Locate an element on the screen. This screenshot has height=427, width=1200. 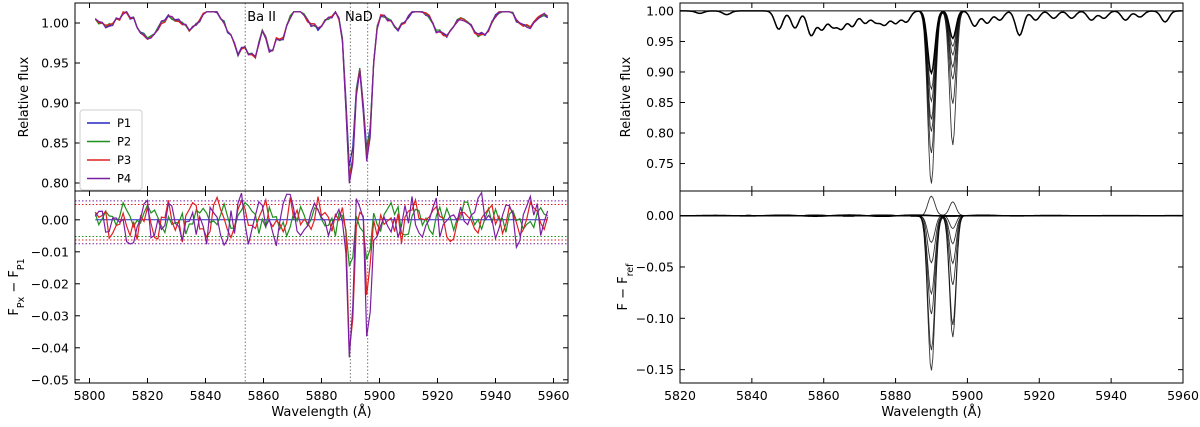
y-axis-label-part: Px is located at coordinates (21, 302).